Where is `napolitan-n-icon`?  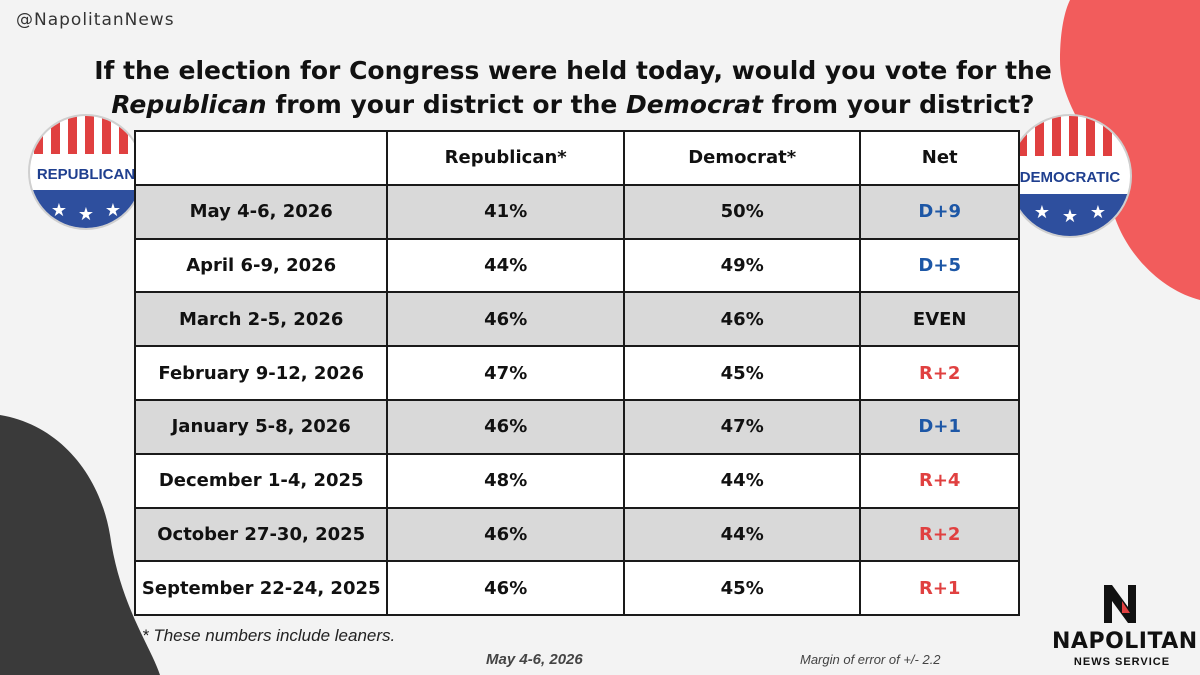
napolitan-n-icon is located at coordinates (1120, 604).